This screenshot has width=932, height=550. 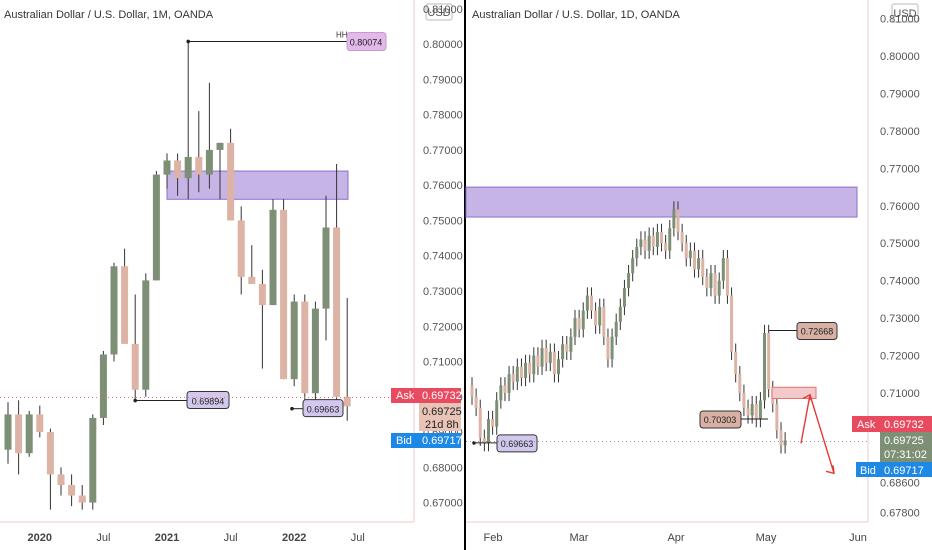 What do you see at coordinates (443, 468) in the screenshot?
I see `y-tick-label: 0.68000` at bounding box center [443, 468].